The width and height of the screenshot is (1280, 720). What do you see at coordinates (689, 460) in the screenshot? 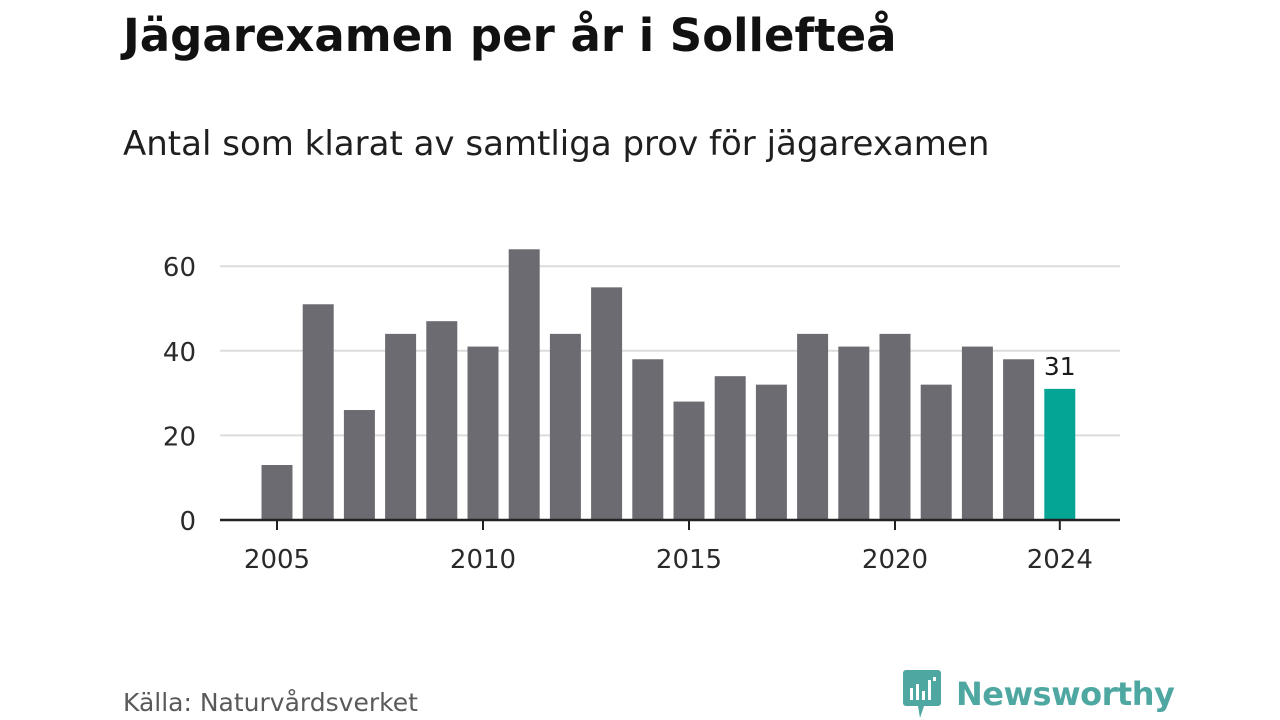
I see `bar-2015` at bounding box center [689, 460].